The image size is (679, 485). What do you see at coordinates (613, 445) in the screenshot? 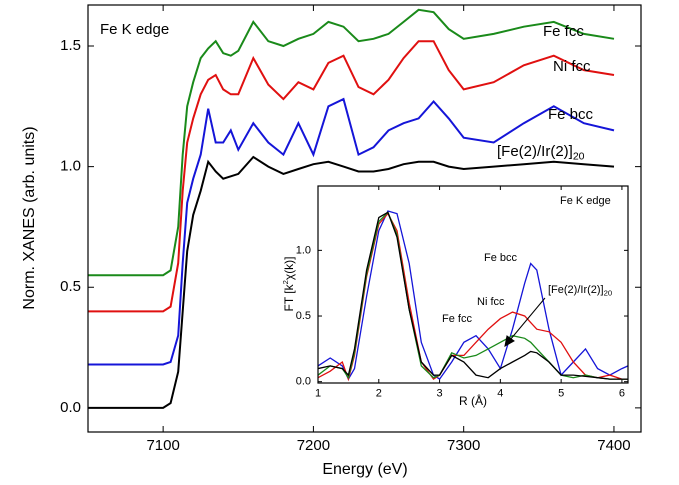
I see `x-tick-label: 7400` at bounding box center [613, 445].